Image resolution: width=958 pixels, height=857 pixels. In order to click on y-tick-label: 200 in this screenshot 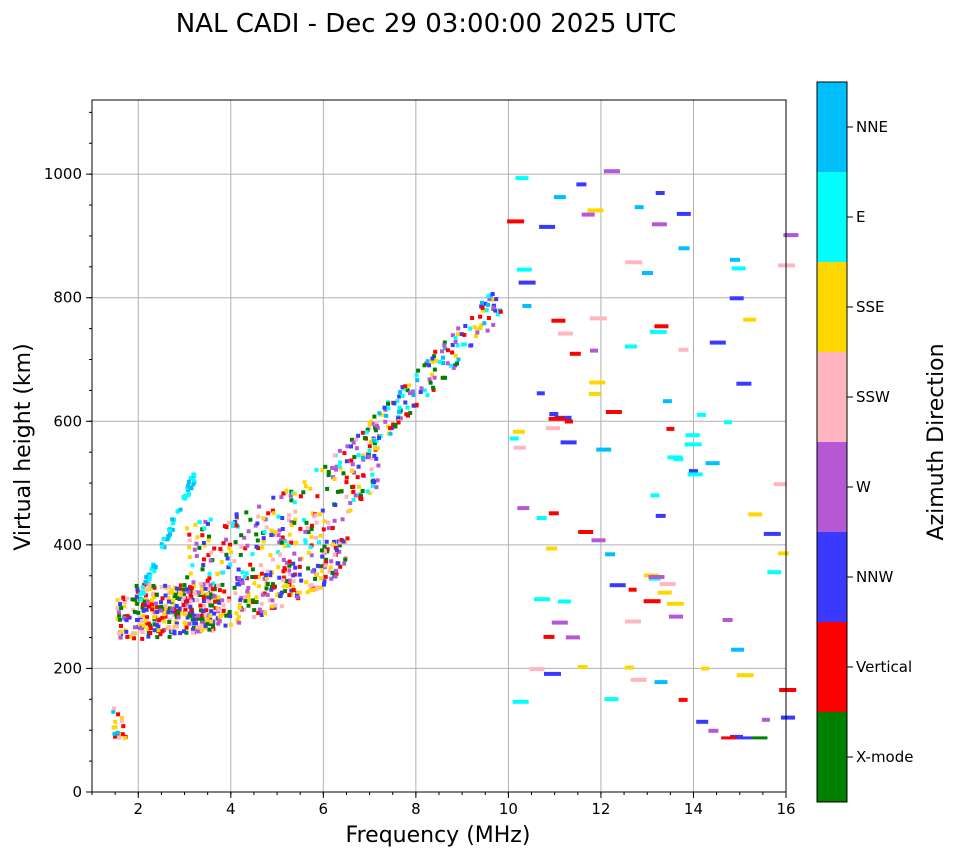, I will do `click(67, 668)`.